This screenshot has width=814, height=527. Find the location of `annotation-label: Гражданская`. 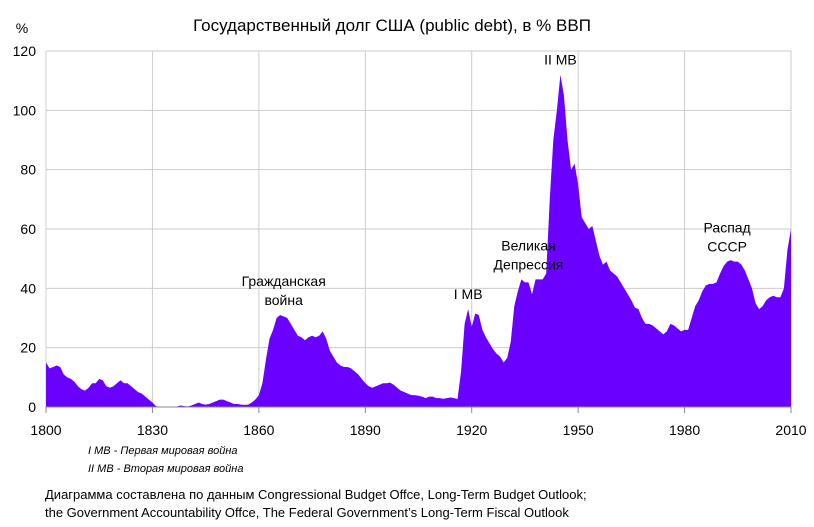

annotation-label: Гражданская is located at coordinates (284, 281).